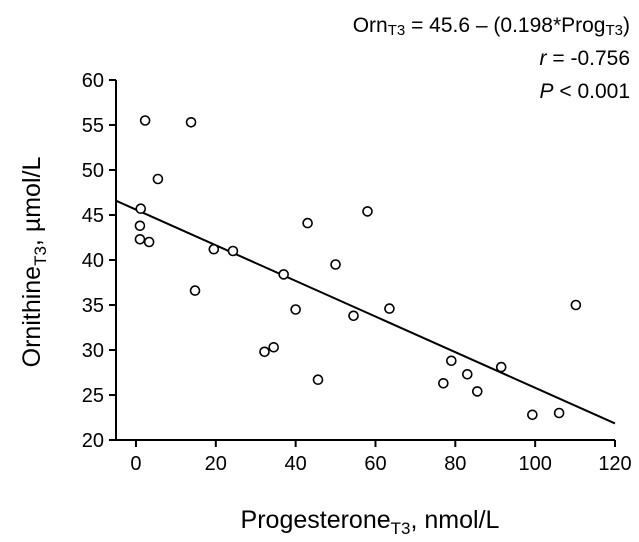 This screenshot has height=542, width=639. I want to click on x-tick-label: 100, so click(534, 464).